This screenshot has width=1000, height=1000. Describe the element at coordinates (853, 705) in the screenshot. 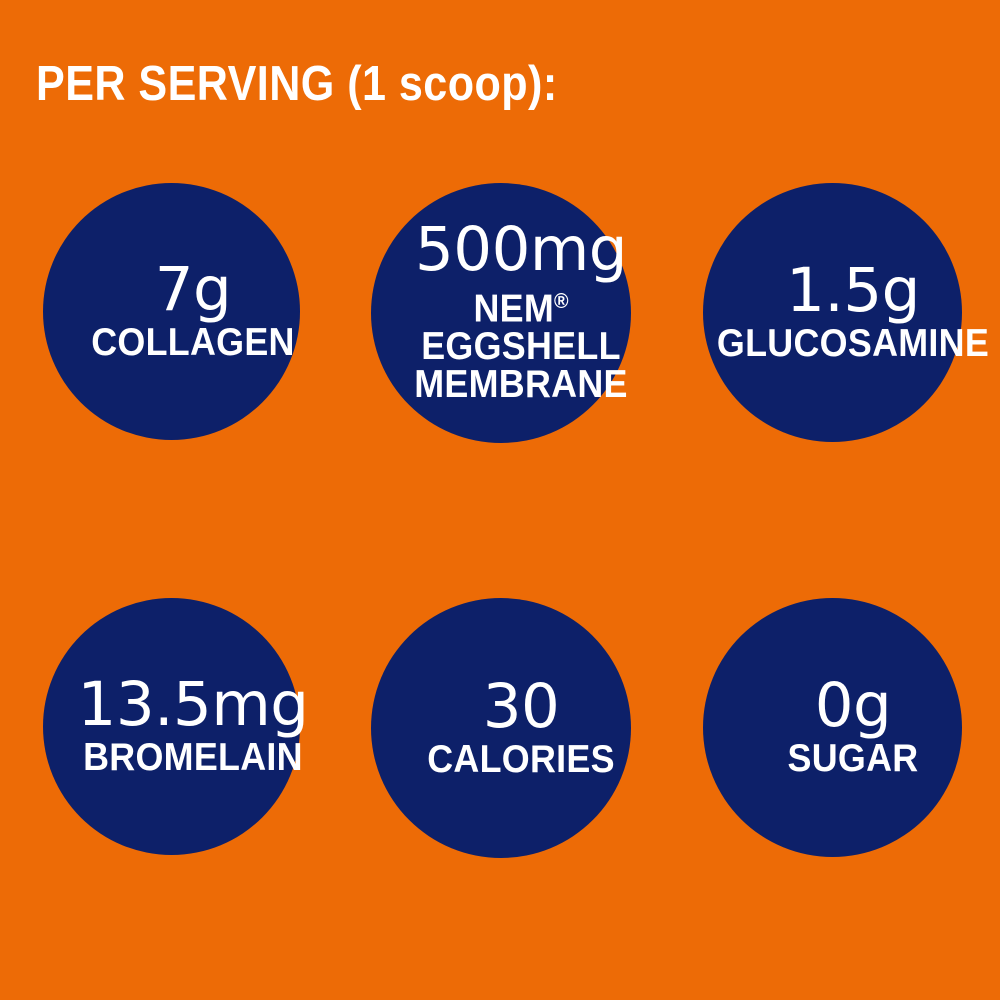

I see `nutrient-value: 0g` at that location.